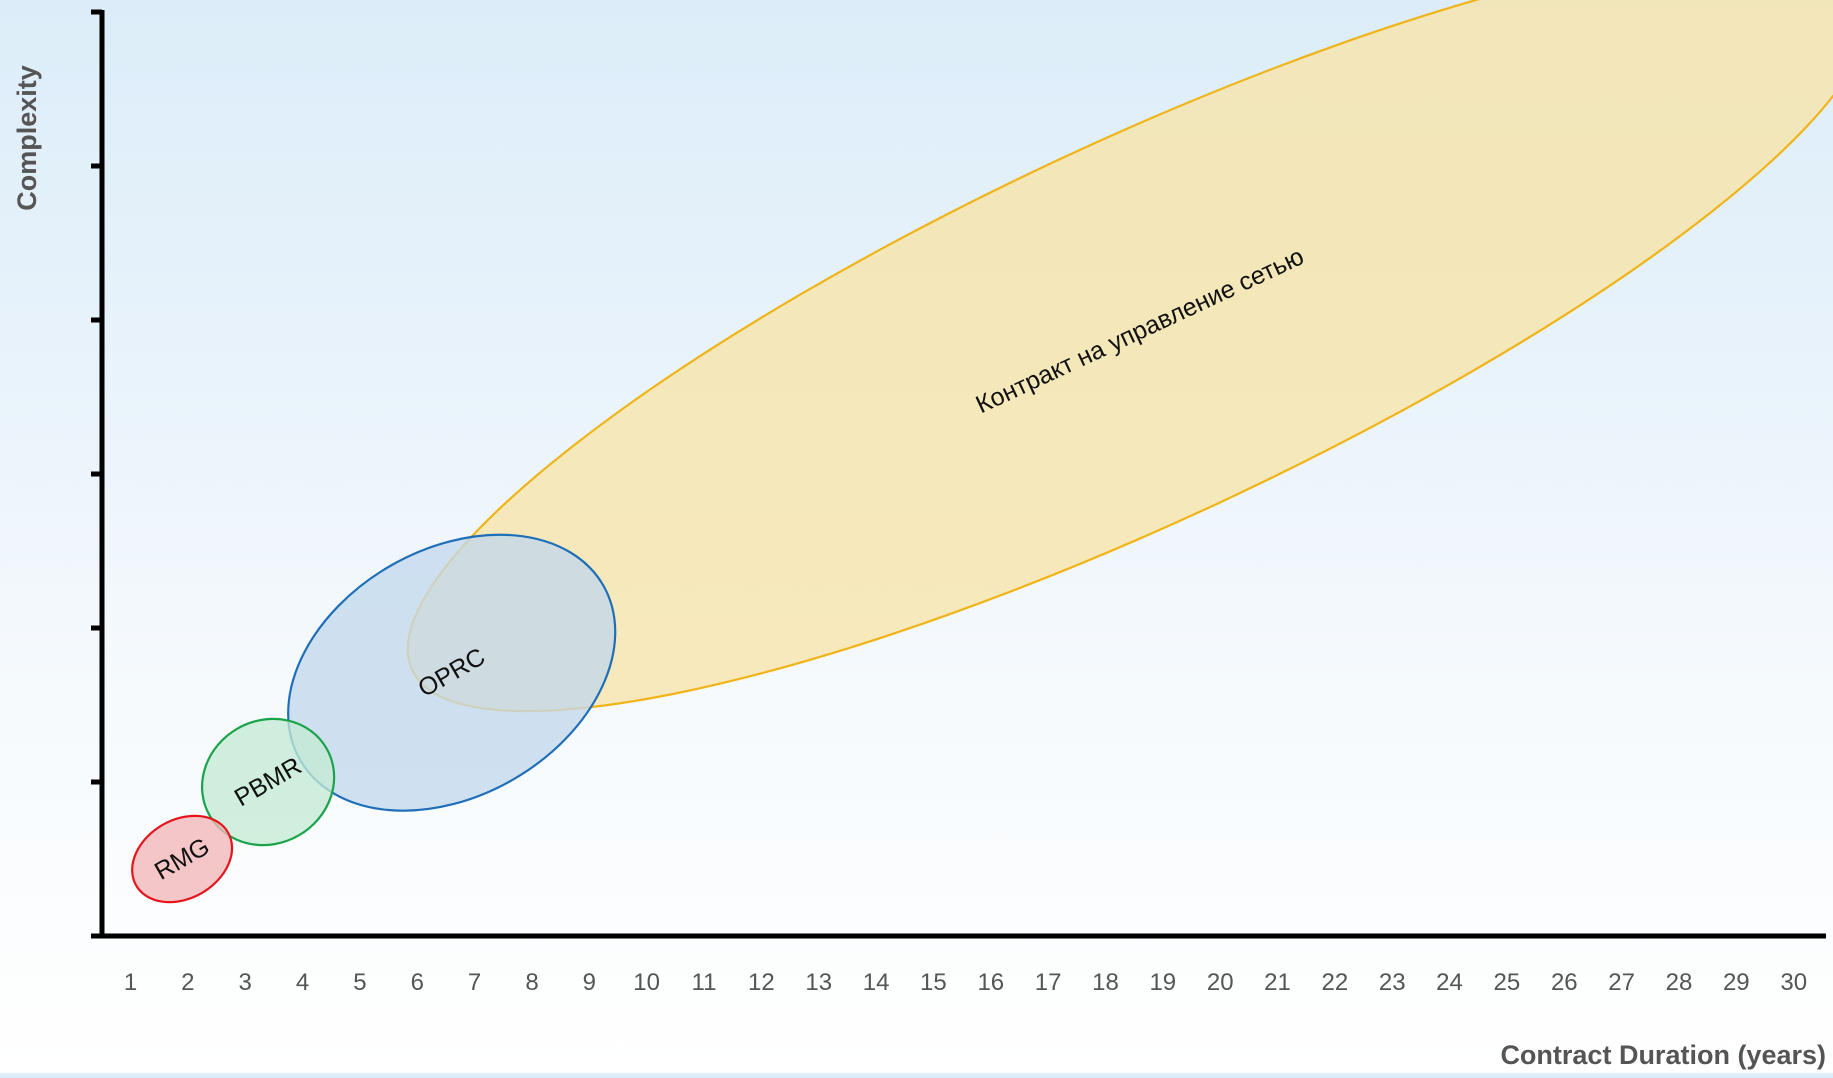 This screenshot has height=1078, width=1833. Describe the element at coordinates (1679, 982) in the screenshot. I see `x-tick-label-28: 28` at that location.